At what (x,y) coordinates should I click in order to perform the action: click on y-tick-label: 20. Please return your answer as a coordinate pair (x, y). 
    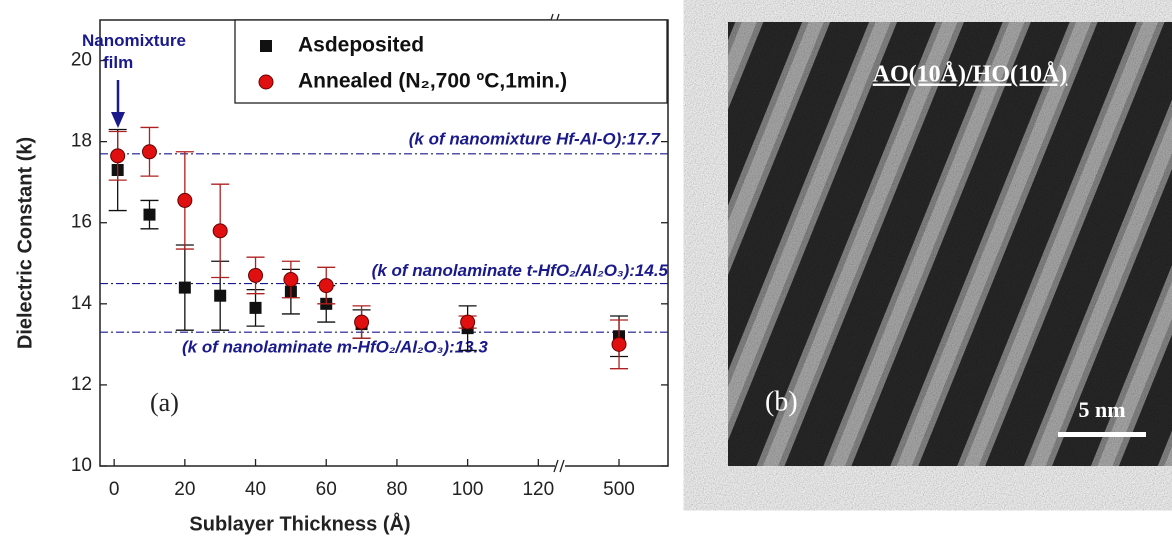
    Looking at the image, I should click on (81, 60).